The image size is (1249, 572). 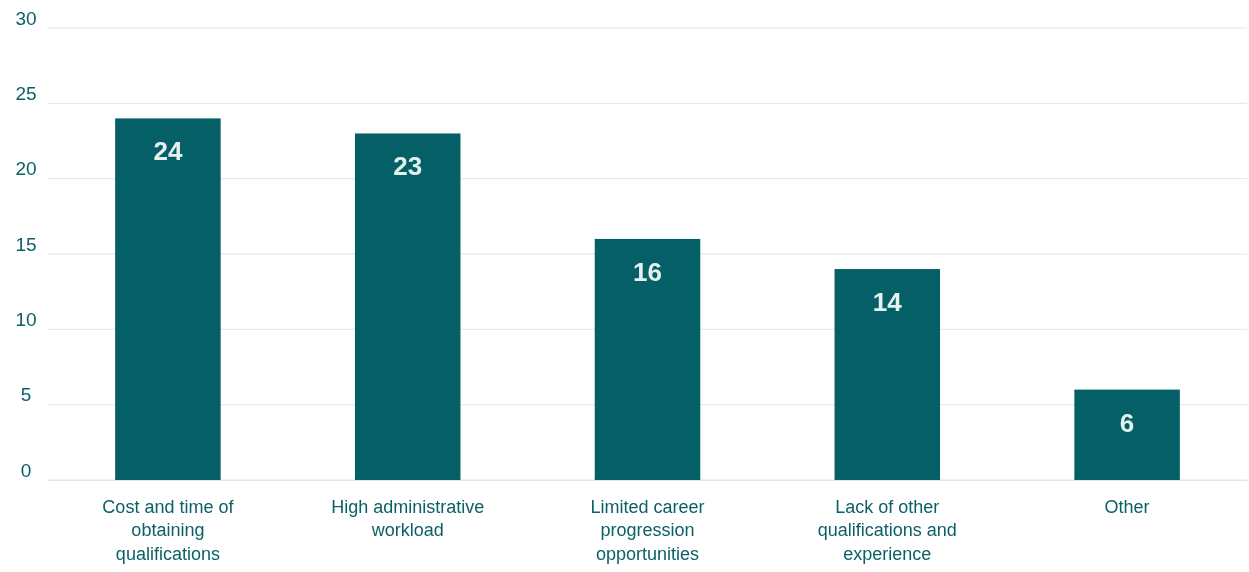 What do you see at coordinates (887, 530) in the screenshot?
I see `x-tick-label: Lack of other qualifications and experience` at bounding box center [887, 530].